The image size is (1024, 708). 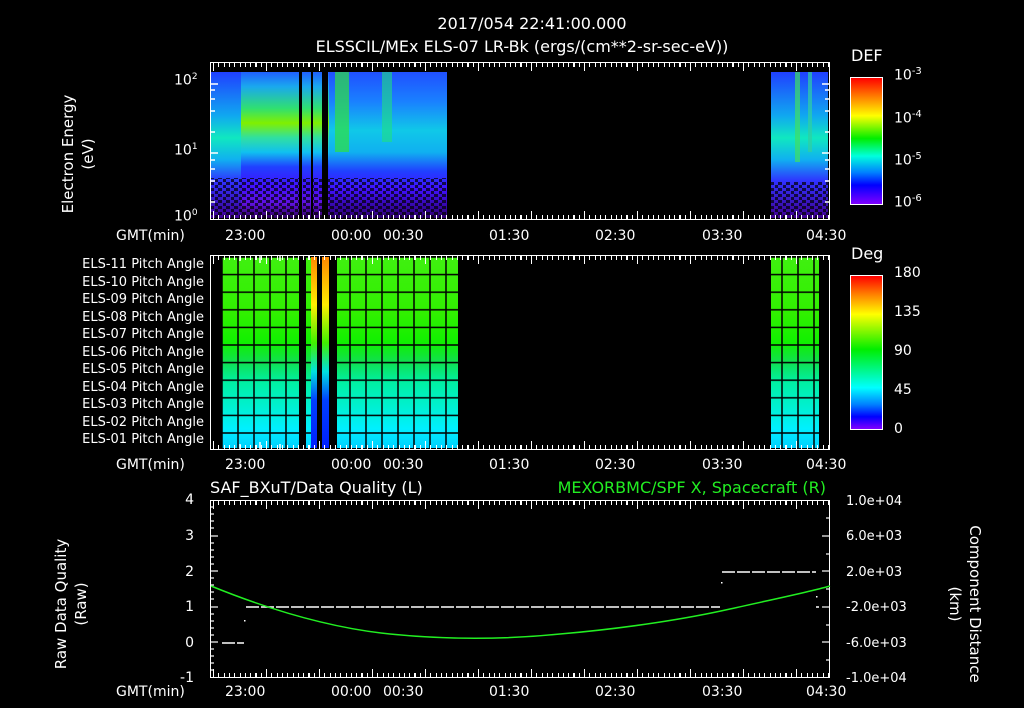 What do you see at coordinates (907, 273) in the screenshot?
I see `colorbar2-tick-180: 180` at bounding box center [907, 273].